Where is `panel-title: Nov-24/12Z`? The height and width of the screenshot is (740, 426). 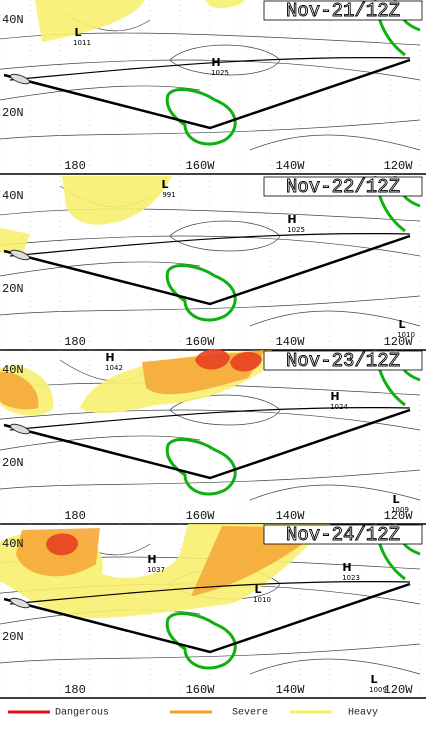 panel-title: Nov-24/12Z is located at coordinates (343, 535).